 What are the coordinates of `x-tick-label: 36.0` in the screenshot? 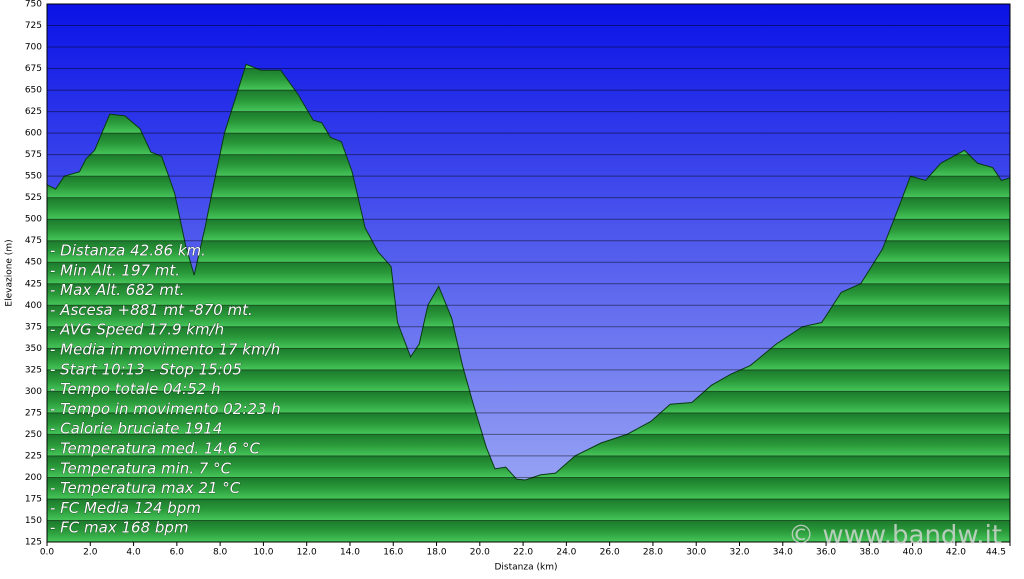 It's located at (826, 553).